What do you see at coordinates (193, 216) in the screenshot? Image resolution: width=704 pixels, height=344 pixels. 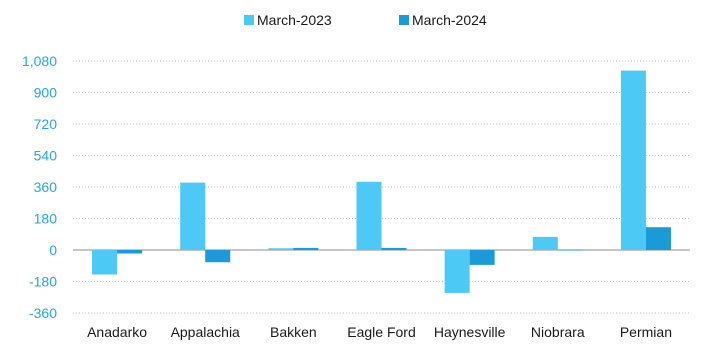 I see `bar-appalachia-march-2023` at bounding box center [193, 216].